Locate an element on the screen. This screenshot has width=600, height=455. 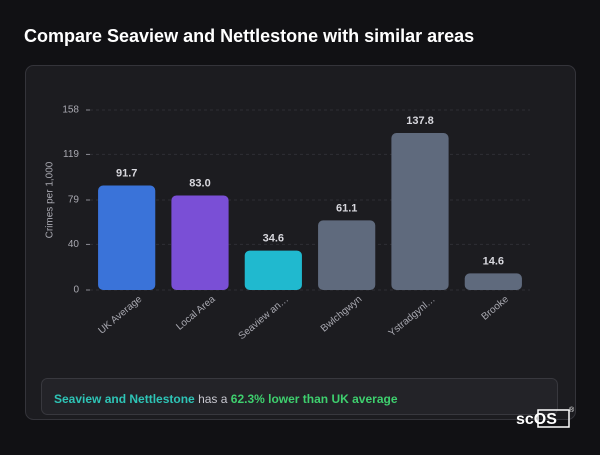
y-tick-label: 158 is located at coordinates (70, 110).